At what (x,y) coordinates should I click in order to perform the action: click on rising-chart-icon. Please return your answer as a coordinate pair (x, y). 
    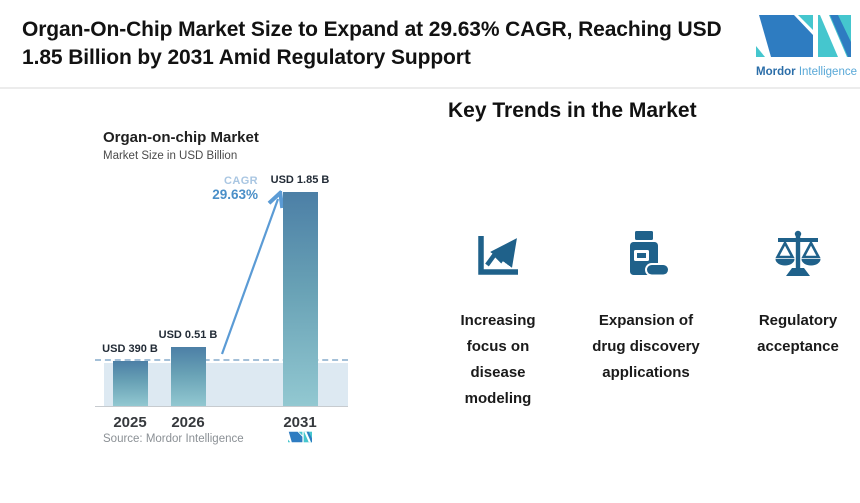
    Looking at the image, I should click on (498, 255).